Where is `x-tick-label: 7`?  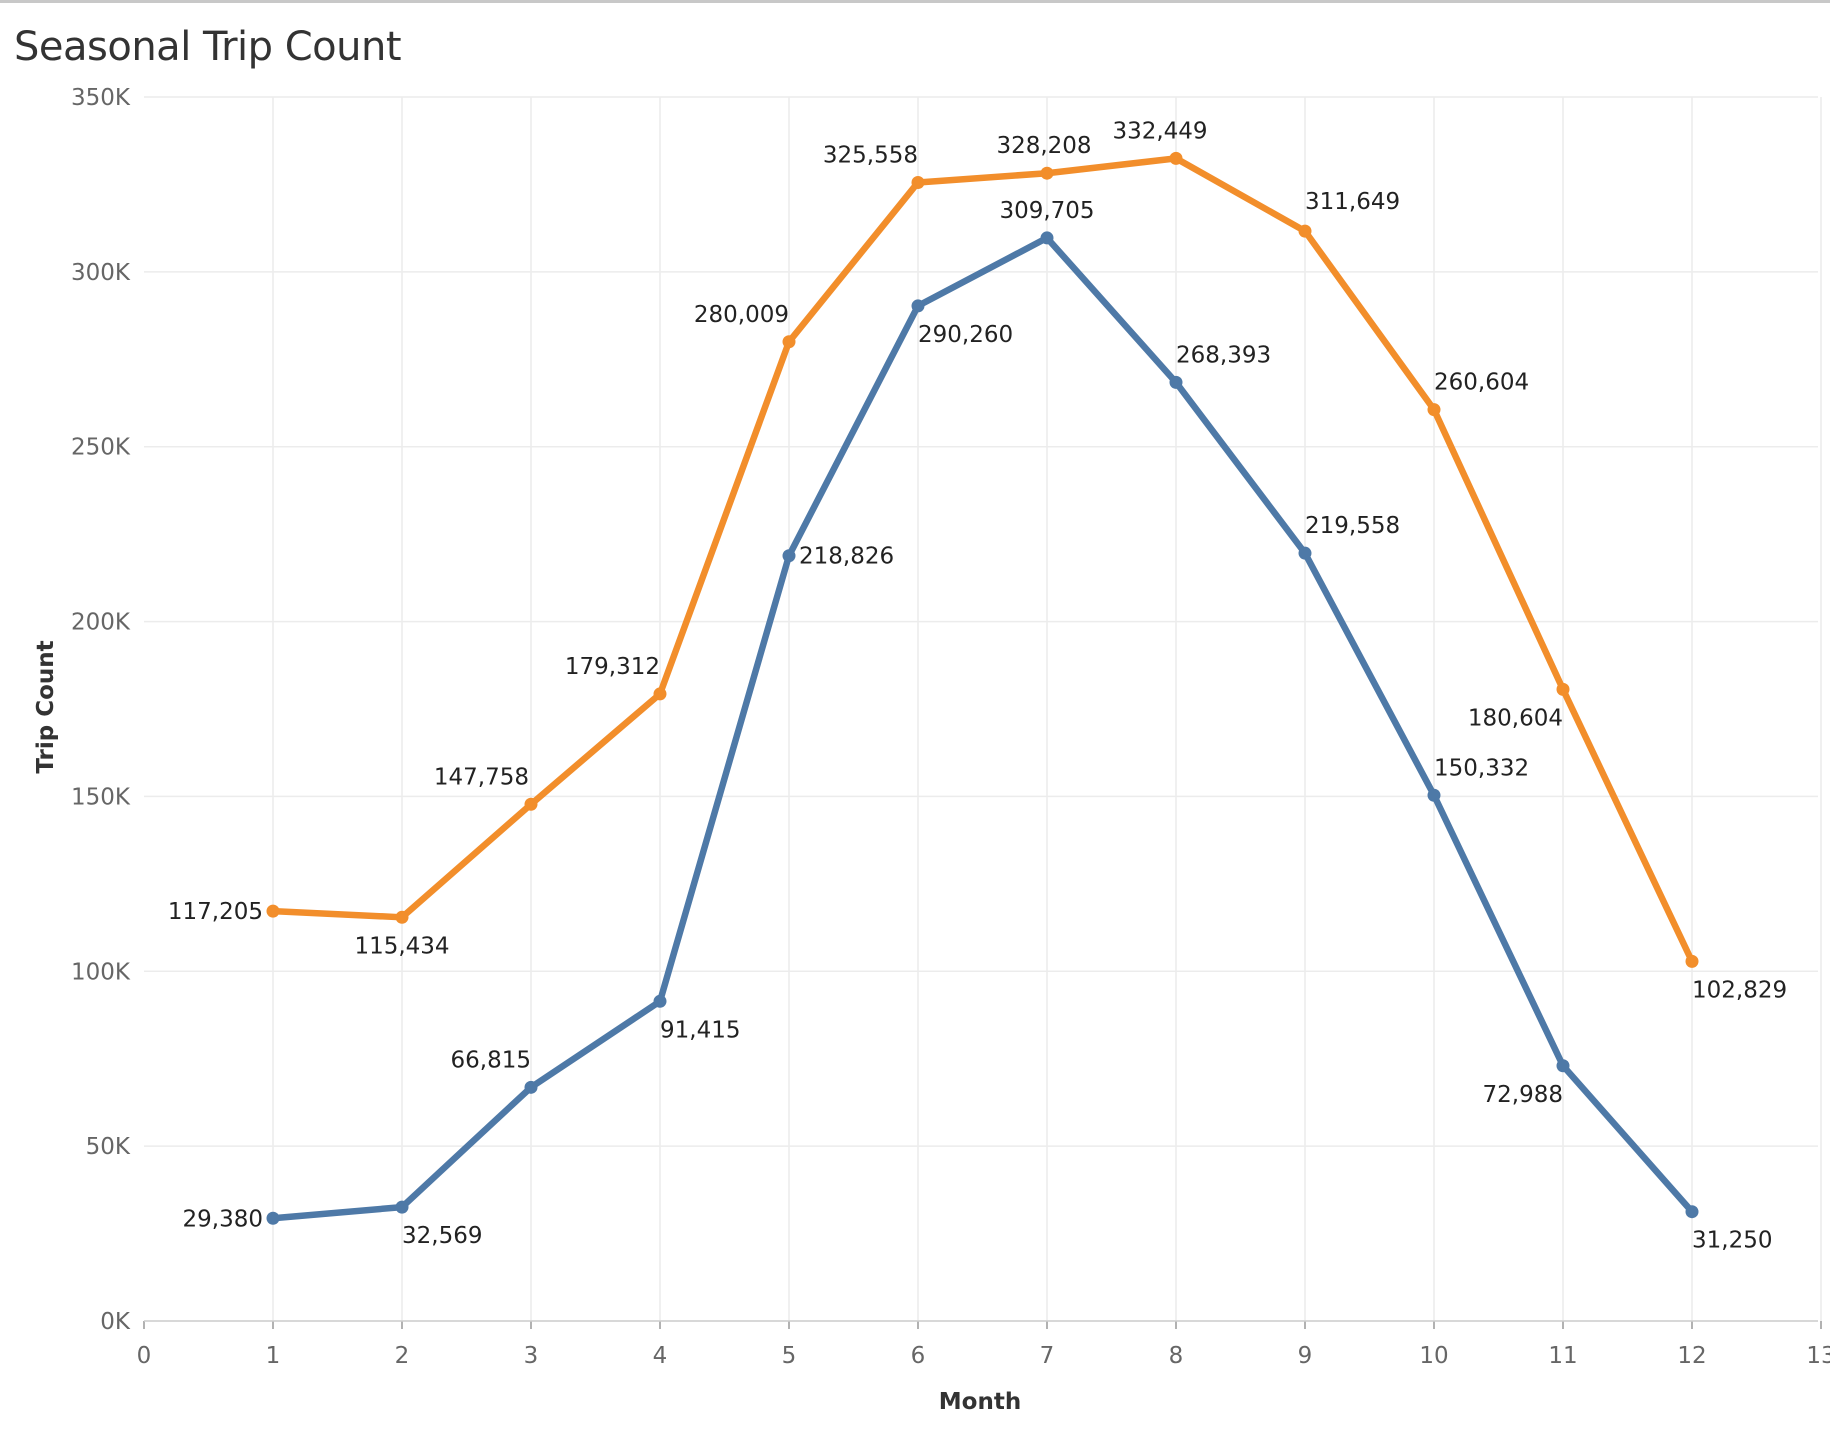 x-tick-label: 7 is located at coordinates (1047, 1356).